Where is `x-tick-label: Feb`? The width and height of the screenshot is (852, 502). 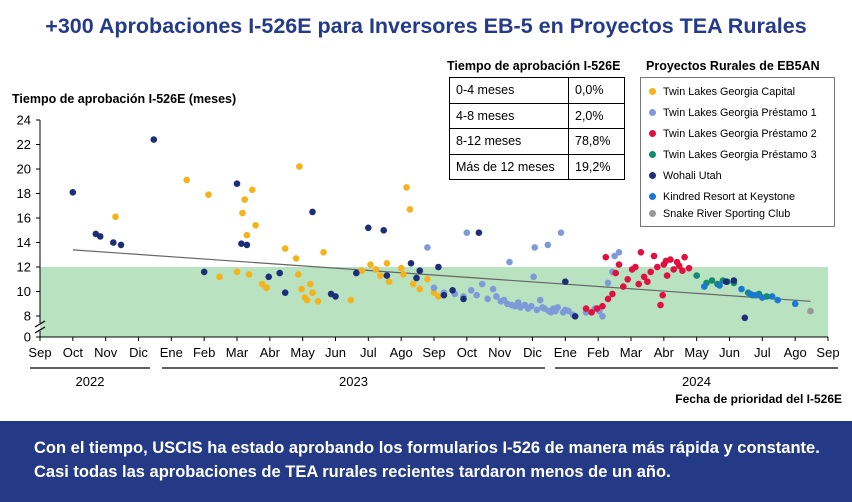 x-tick-label: Feb is located at coordinates (204, 352).